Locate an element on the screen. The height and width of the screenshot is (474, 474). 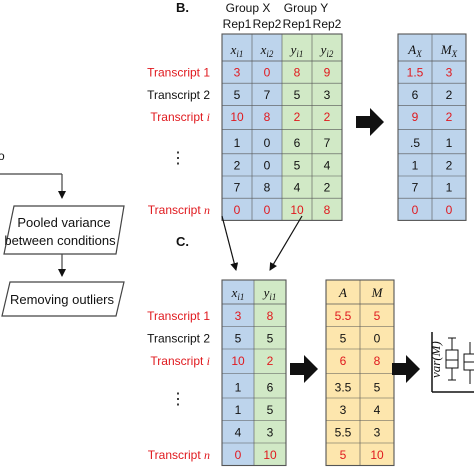
panel-b-label: B. is located at coordinates (182, 7).